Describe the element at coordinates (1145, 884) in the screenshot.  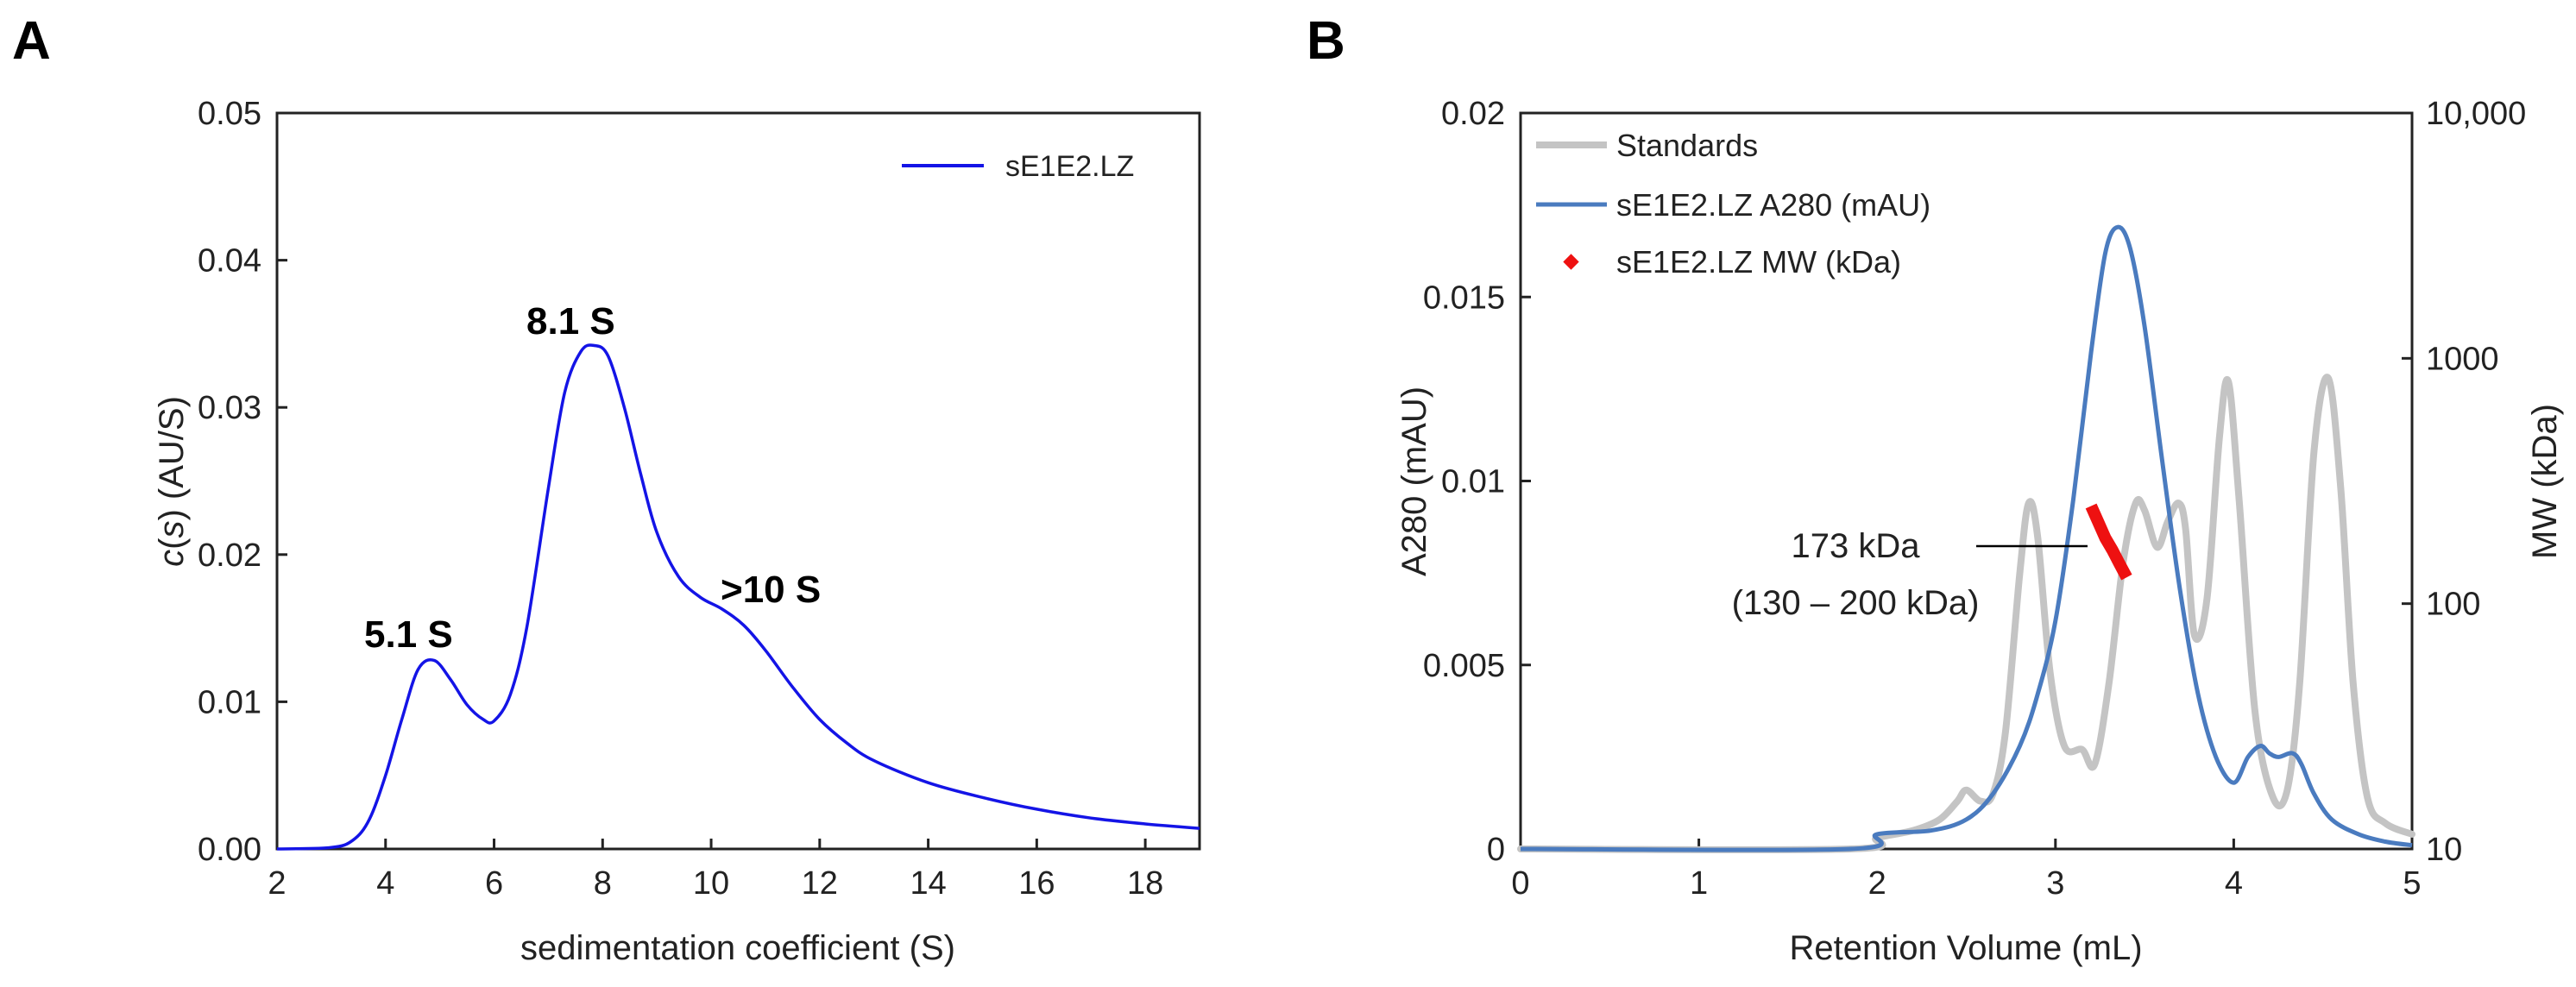
I see `panel-a-x-tick-label: 18` at that location.